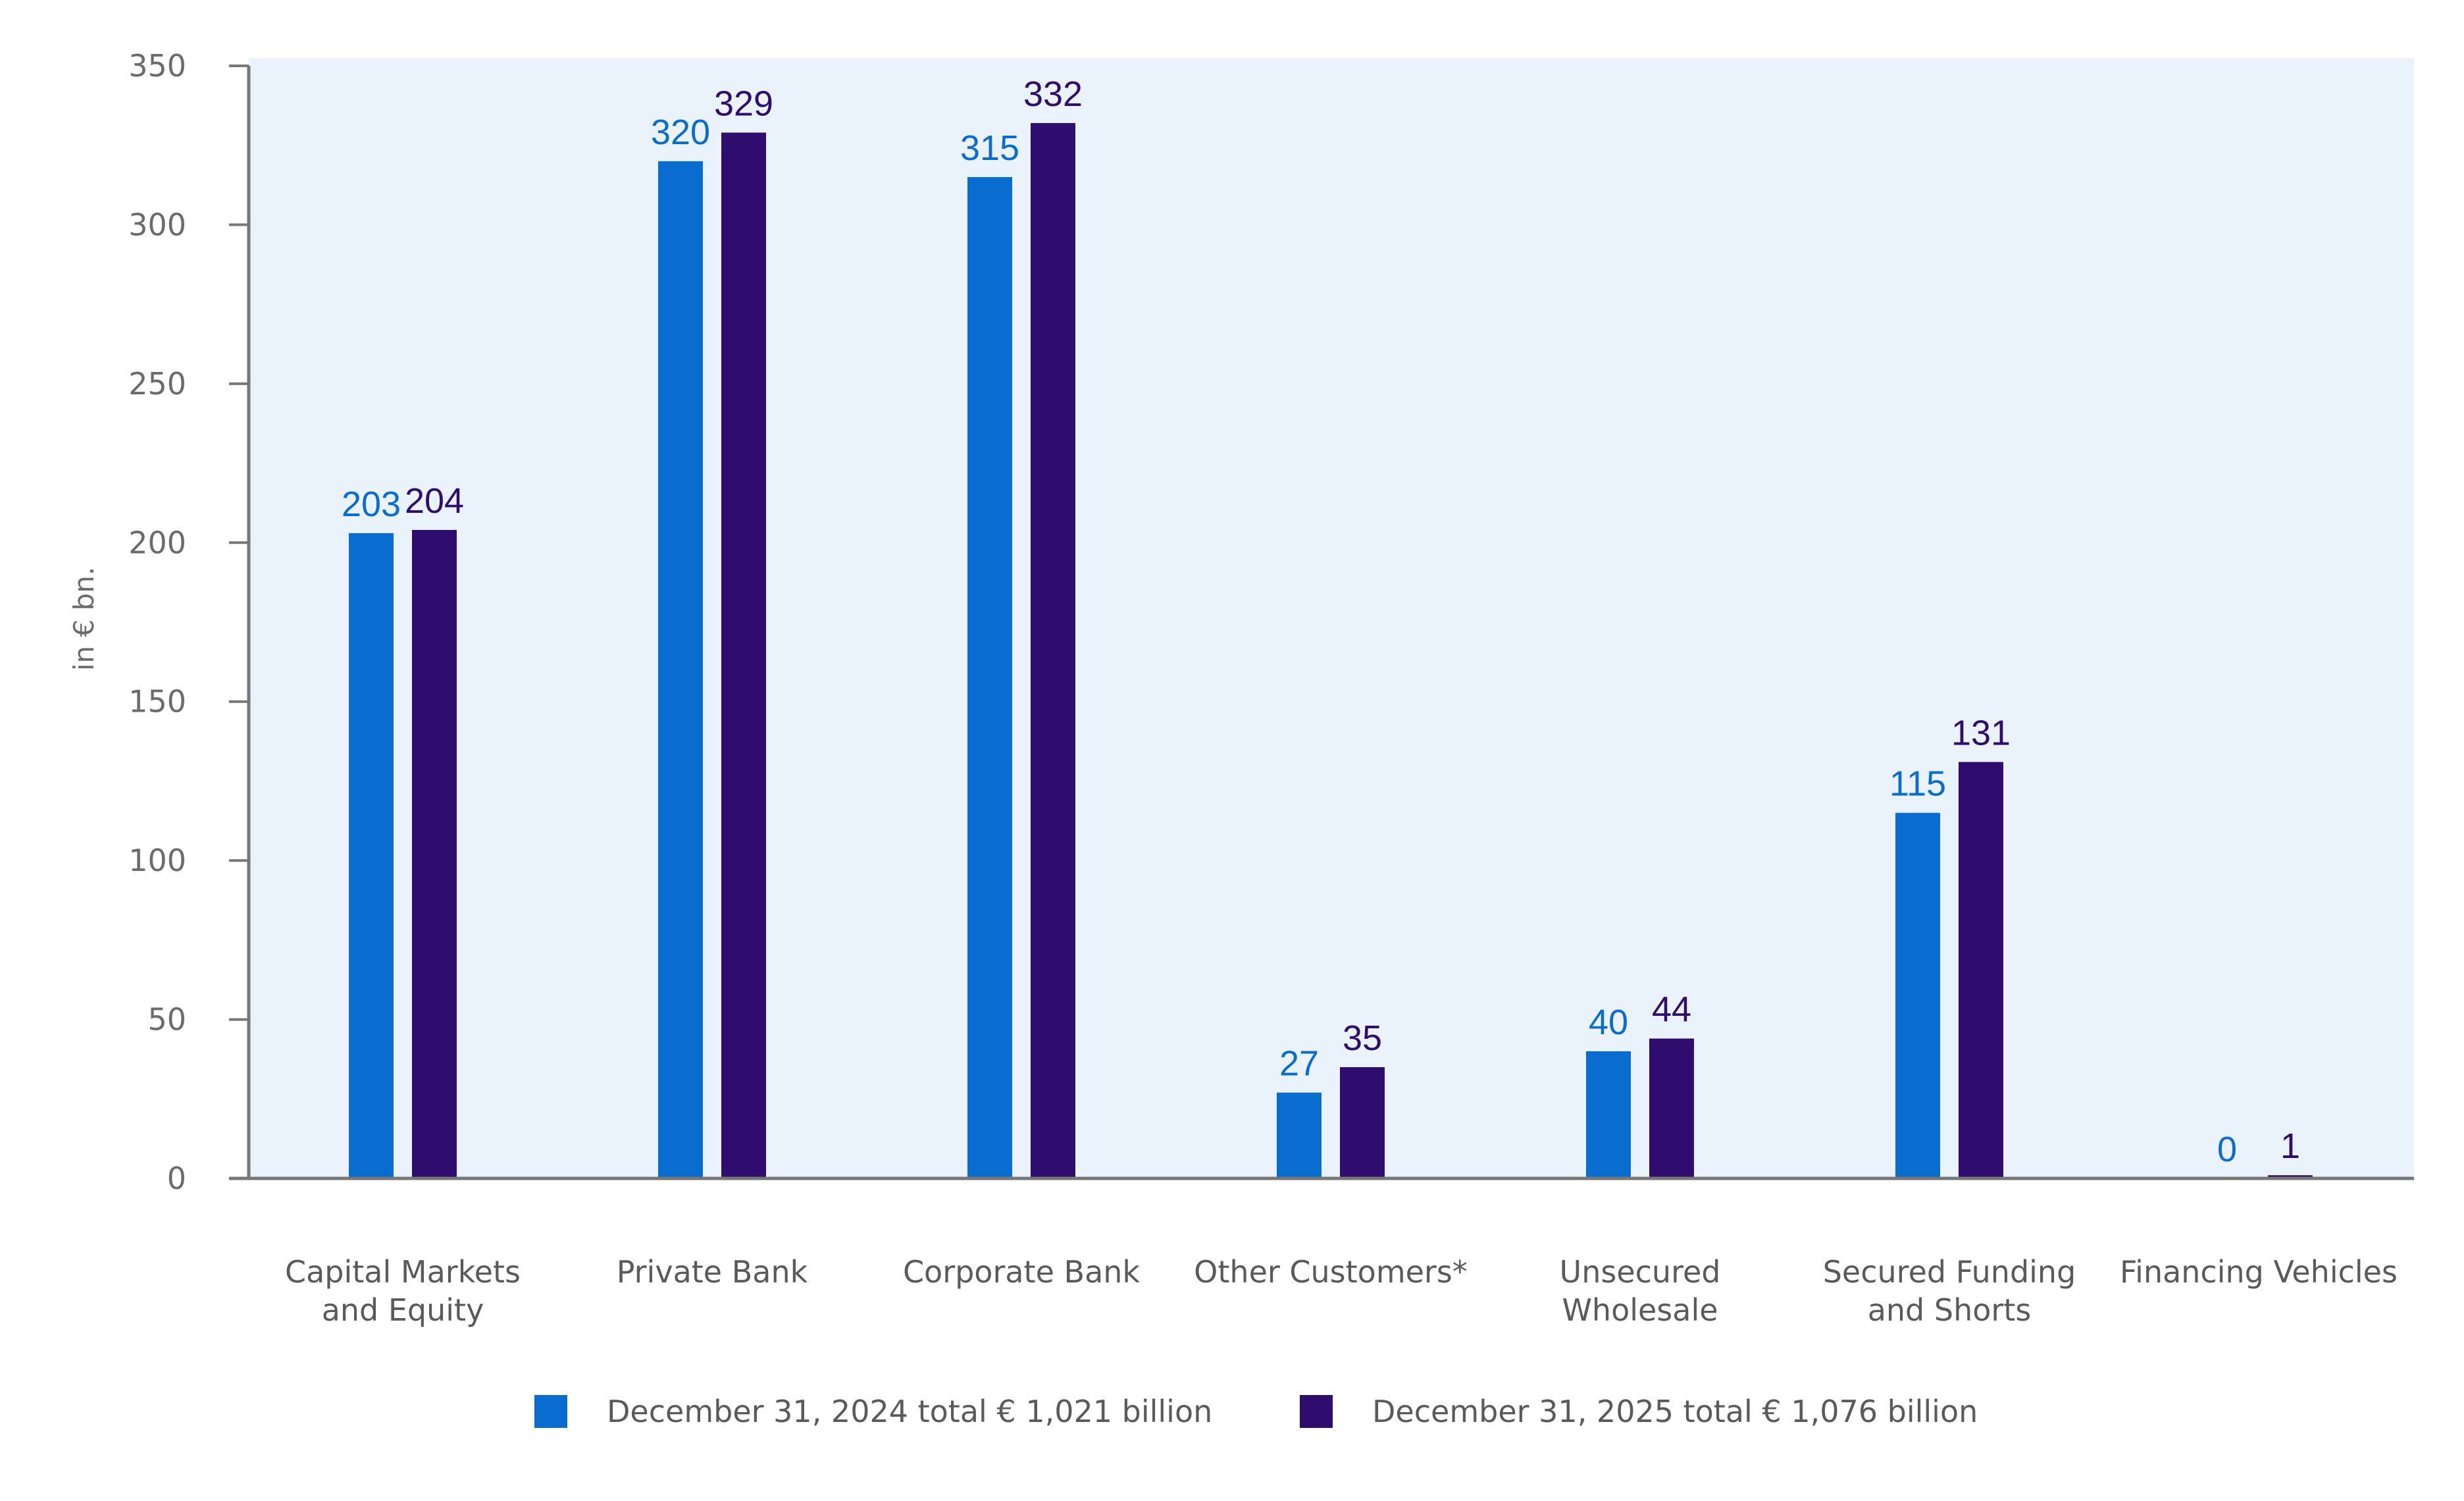 The width and height of the screenshot is (2464, 1501). What do you see at coordinates (1362, 1038) in the screenshot?
I see `data-label-2025: 35` at bounding box center [1362, 1038].